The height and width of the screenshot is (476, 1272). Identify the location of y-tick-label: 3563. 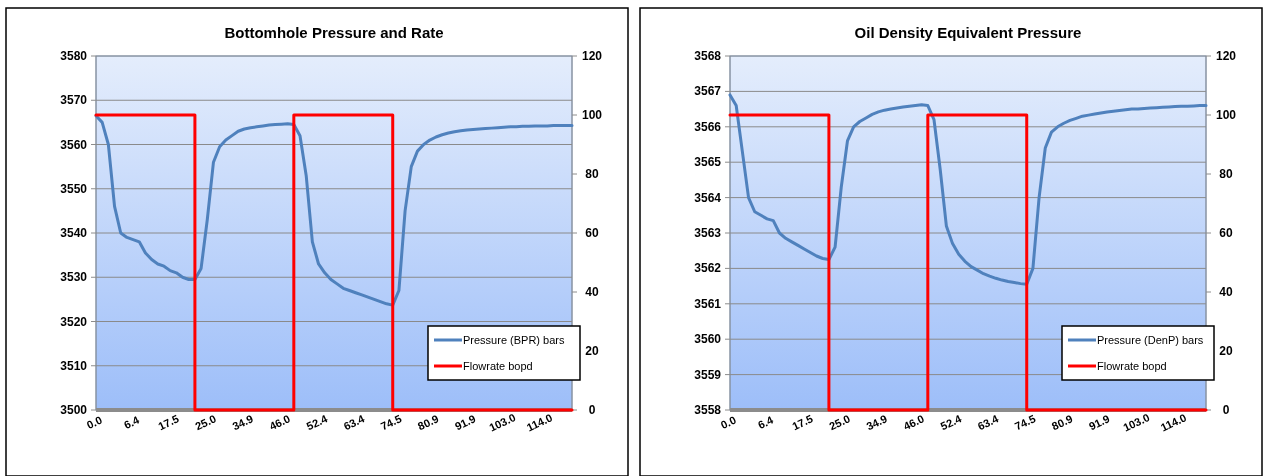
(708, 233).